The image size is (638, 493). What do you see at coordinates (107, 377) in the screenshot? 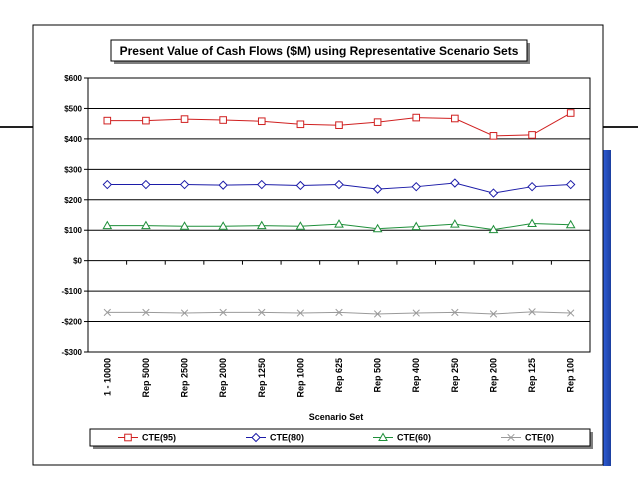
I see `x-tick-label: 1 - 10000` at bounding box center [107, 377].